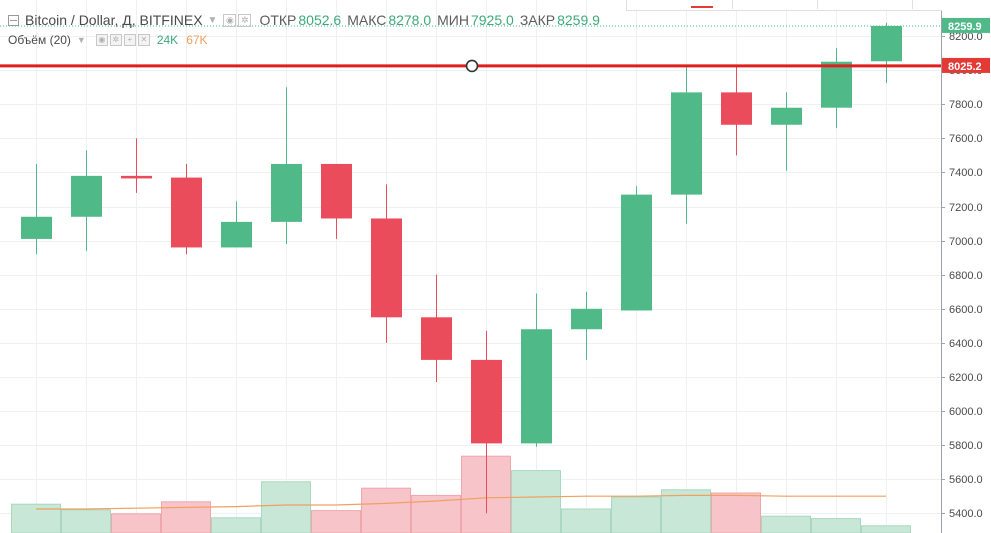  Describe the element at coordinates (966, 105) in the screenshot. I see `tick-label: 7800.0` at that location.